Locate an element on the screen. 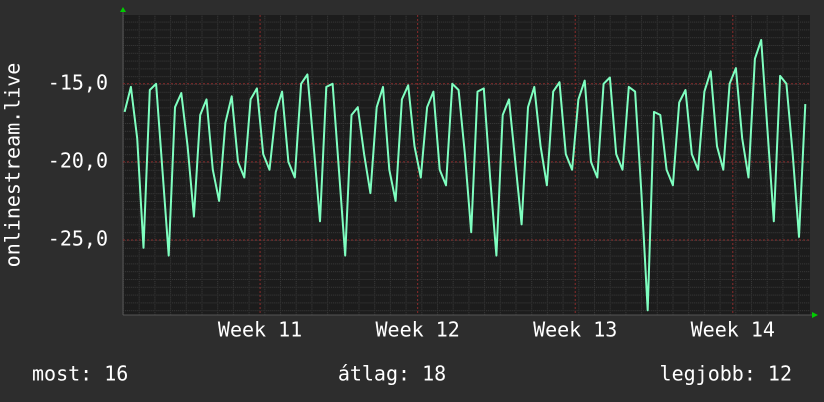 Image resolution: width=824 pixels, height=402 pixels. stat-avg: átlag: 18 is located at coordinates (392, 374).